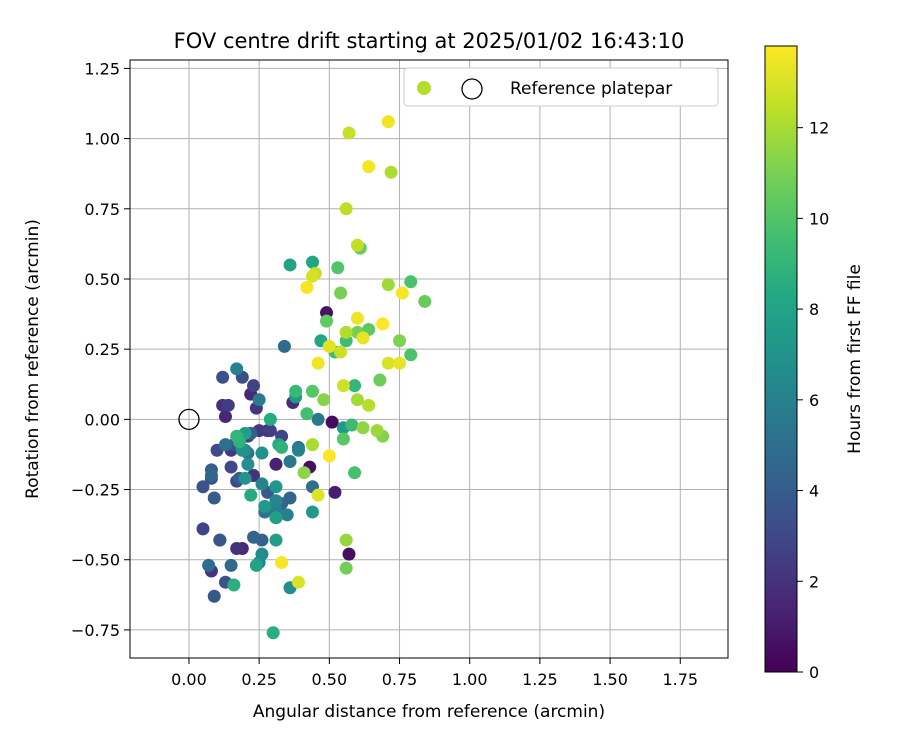  What do you see at coordinates (814, 491) in the screenshot?
I see `colorbar-tick-label: 4` at bounding box center [814, 491].